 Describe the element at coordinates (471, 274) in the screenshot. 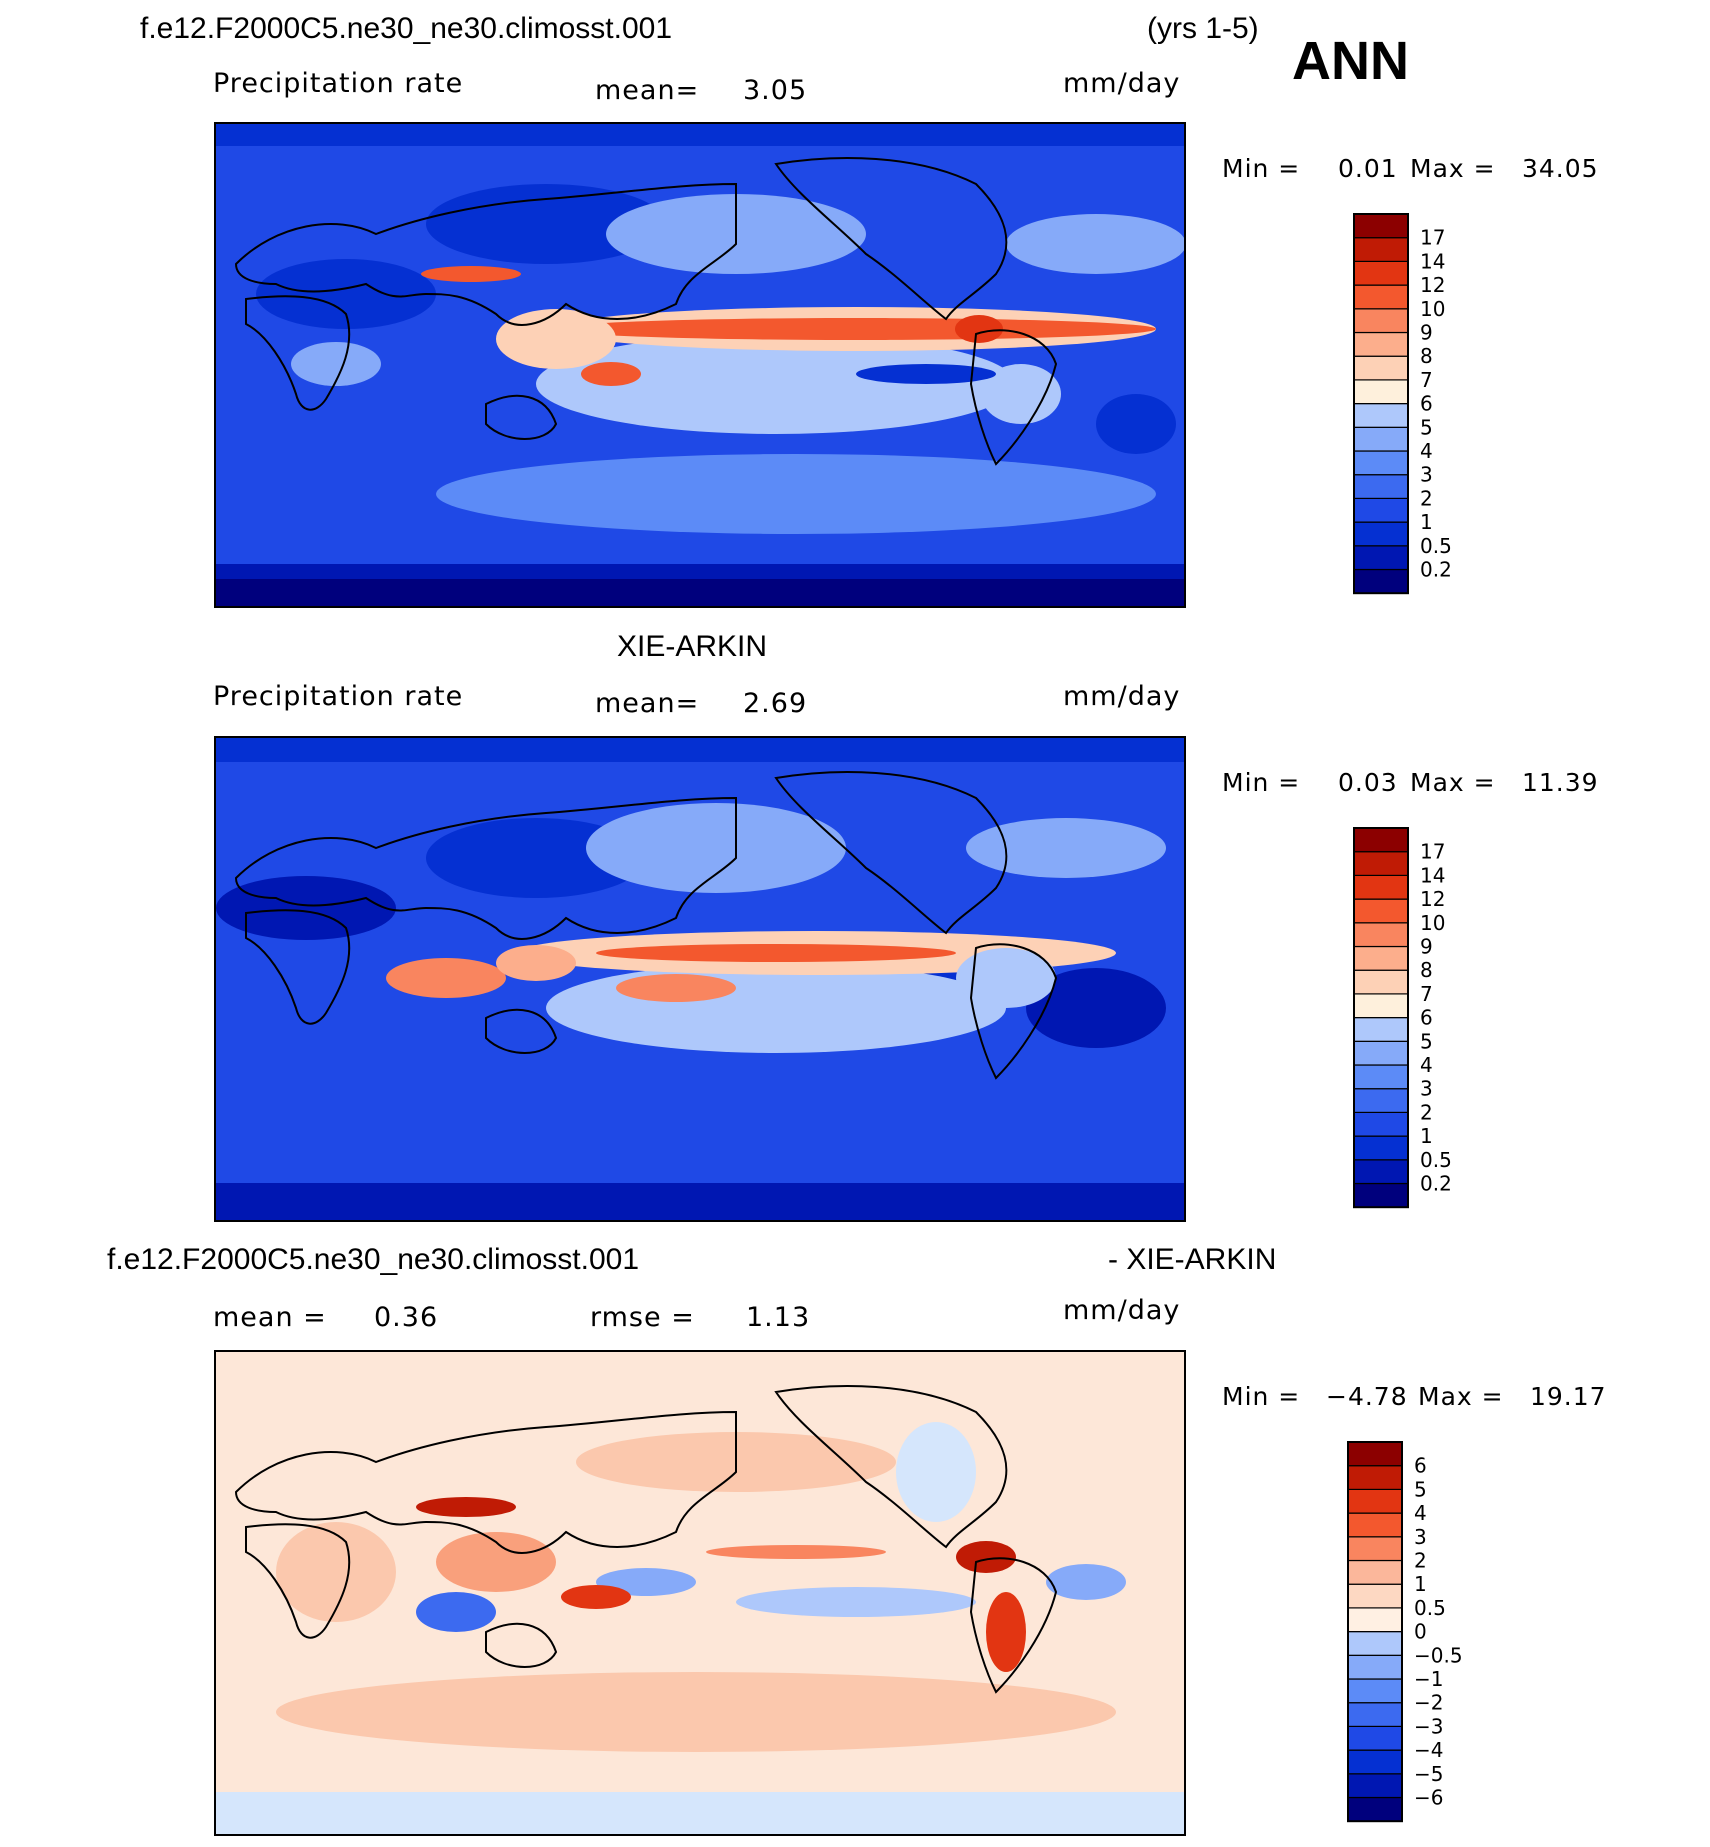

I see `map-1-himalaya` at that location.